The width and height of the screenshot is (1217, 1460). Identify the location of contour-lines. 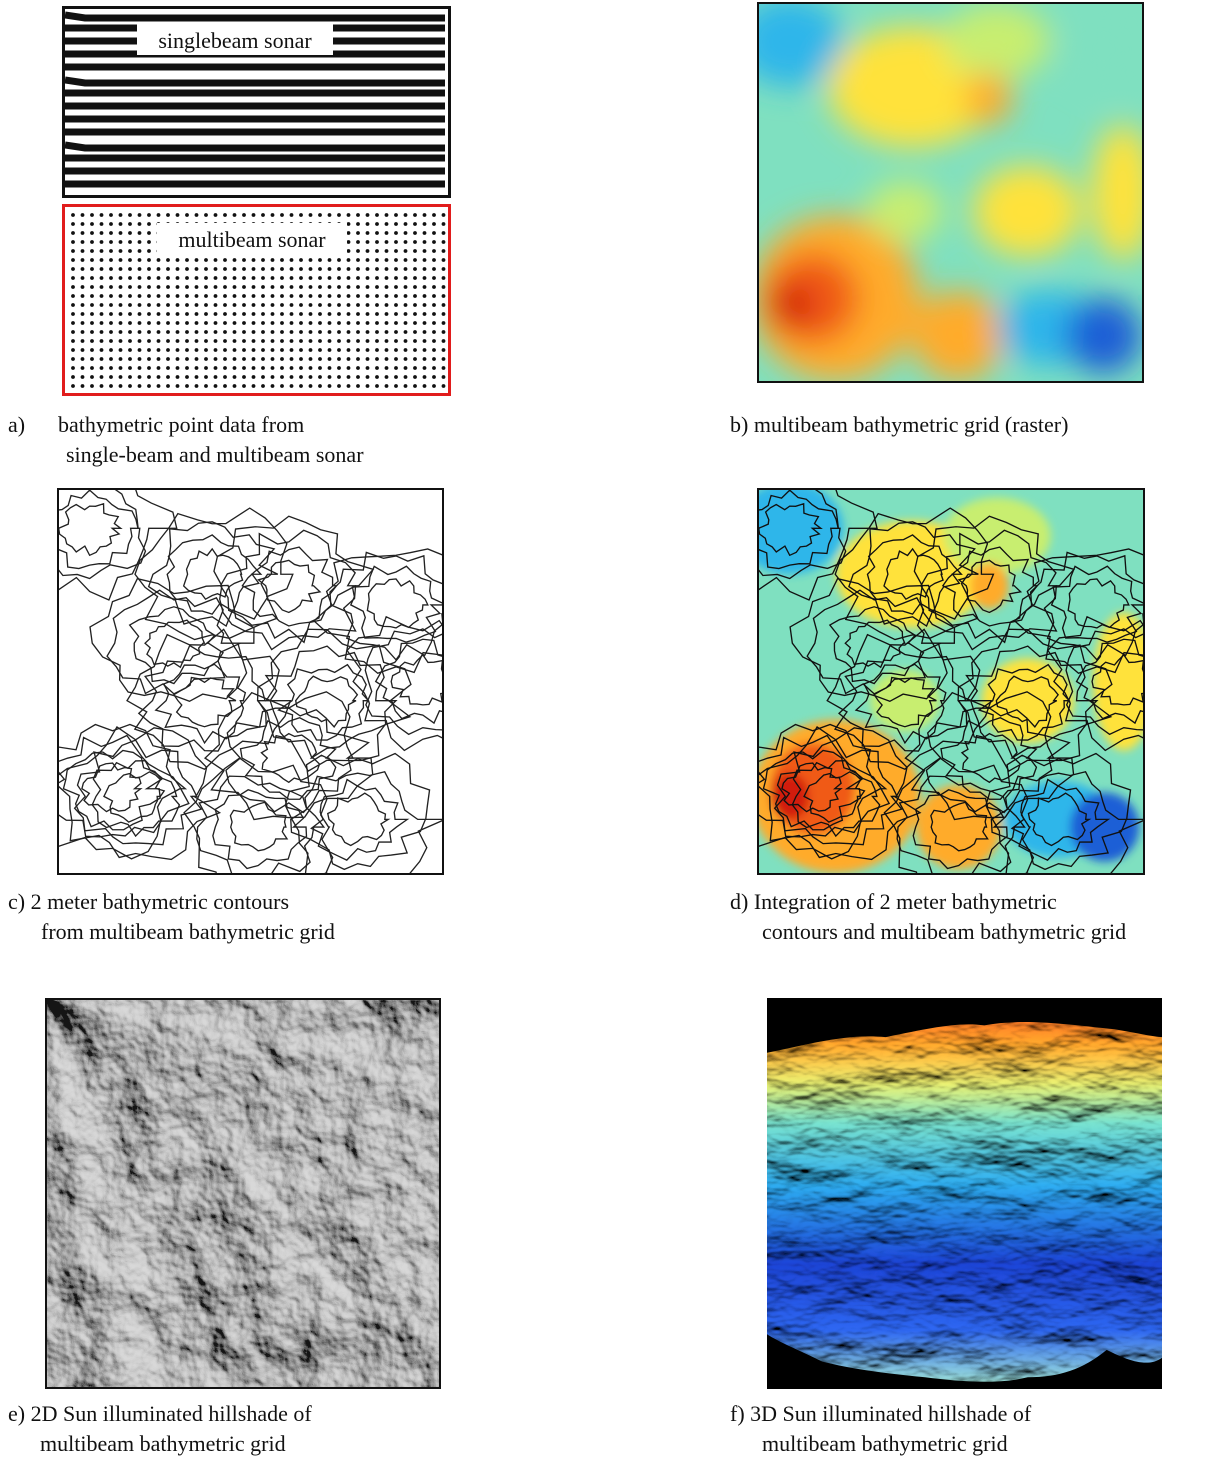
(250, 681).